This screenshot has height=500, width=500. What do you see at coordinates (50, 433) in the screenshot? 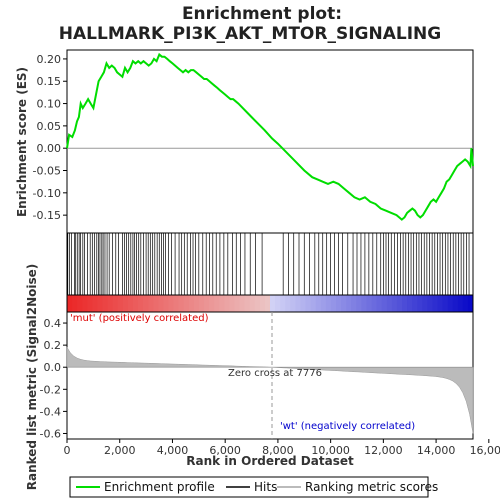
I see `metric-y-tick-label: -0.6` at bounding box center [50, 433].